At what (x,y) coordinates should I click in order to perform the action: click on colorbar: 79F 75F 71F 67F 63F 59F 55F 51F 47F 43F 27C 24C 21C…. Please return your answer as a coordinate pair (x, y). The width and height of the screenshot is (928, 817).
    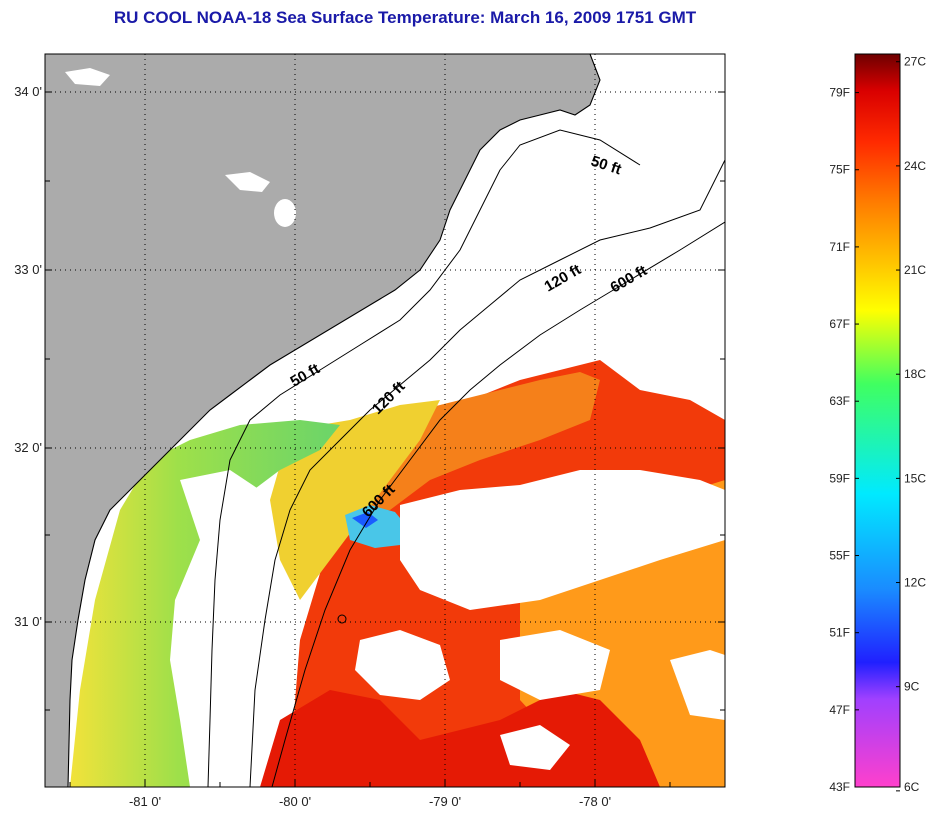
    Looking at the image, I should click on (877, 423).